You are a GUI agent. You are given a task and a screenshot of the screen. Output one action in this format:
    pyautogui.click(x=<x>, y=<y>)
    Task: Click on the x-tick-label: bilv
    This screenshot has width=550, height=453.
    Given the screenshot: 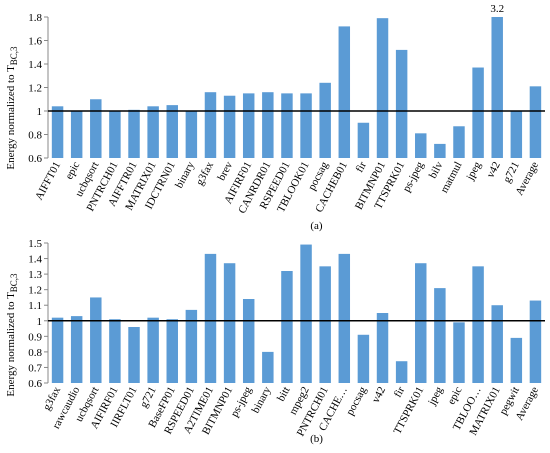 What is the action you would take?
    pyautogui.click(x=436, y=169)
    